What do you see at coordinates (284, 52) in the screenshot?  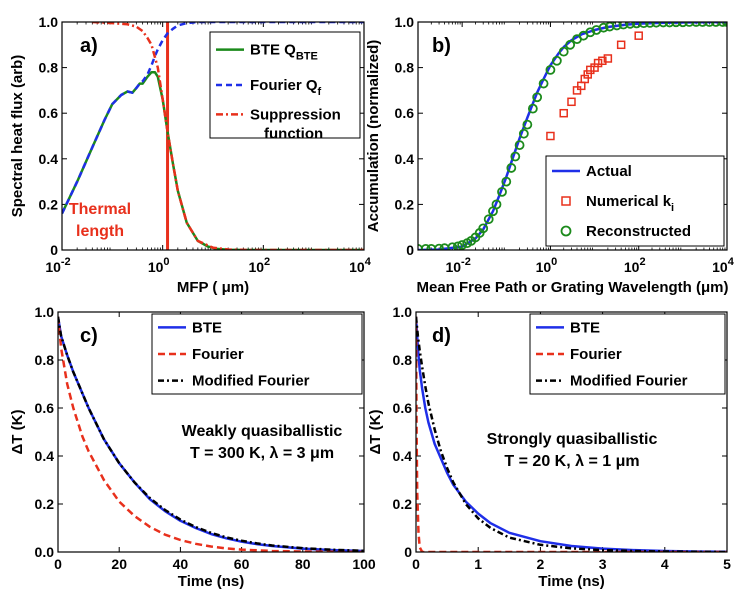 I see `legend-label: BTE QBTE` at bounding box center [284, 52].